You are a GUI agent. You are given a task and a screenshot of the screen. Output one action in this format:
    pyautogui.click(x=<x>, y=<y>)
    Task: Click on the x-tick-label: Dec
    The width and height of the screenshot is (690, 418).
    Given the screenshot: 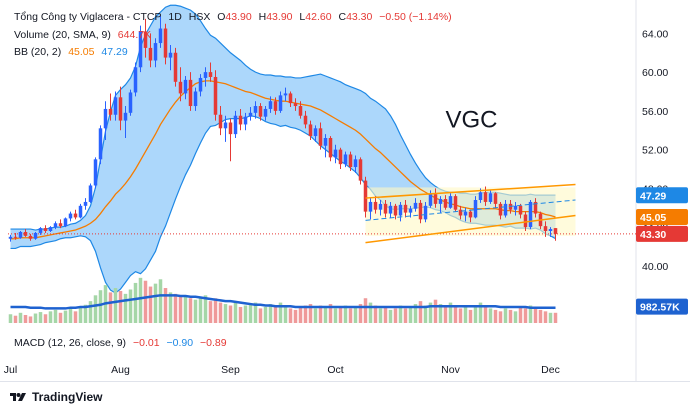 What is the action you would take?
    pyautogui.click(x=550, y=370)
    